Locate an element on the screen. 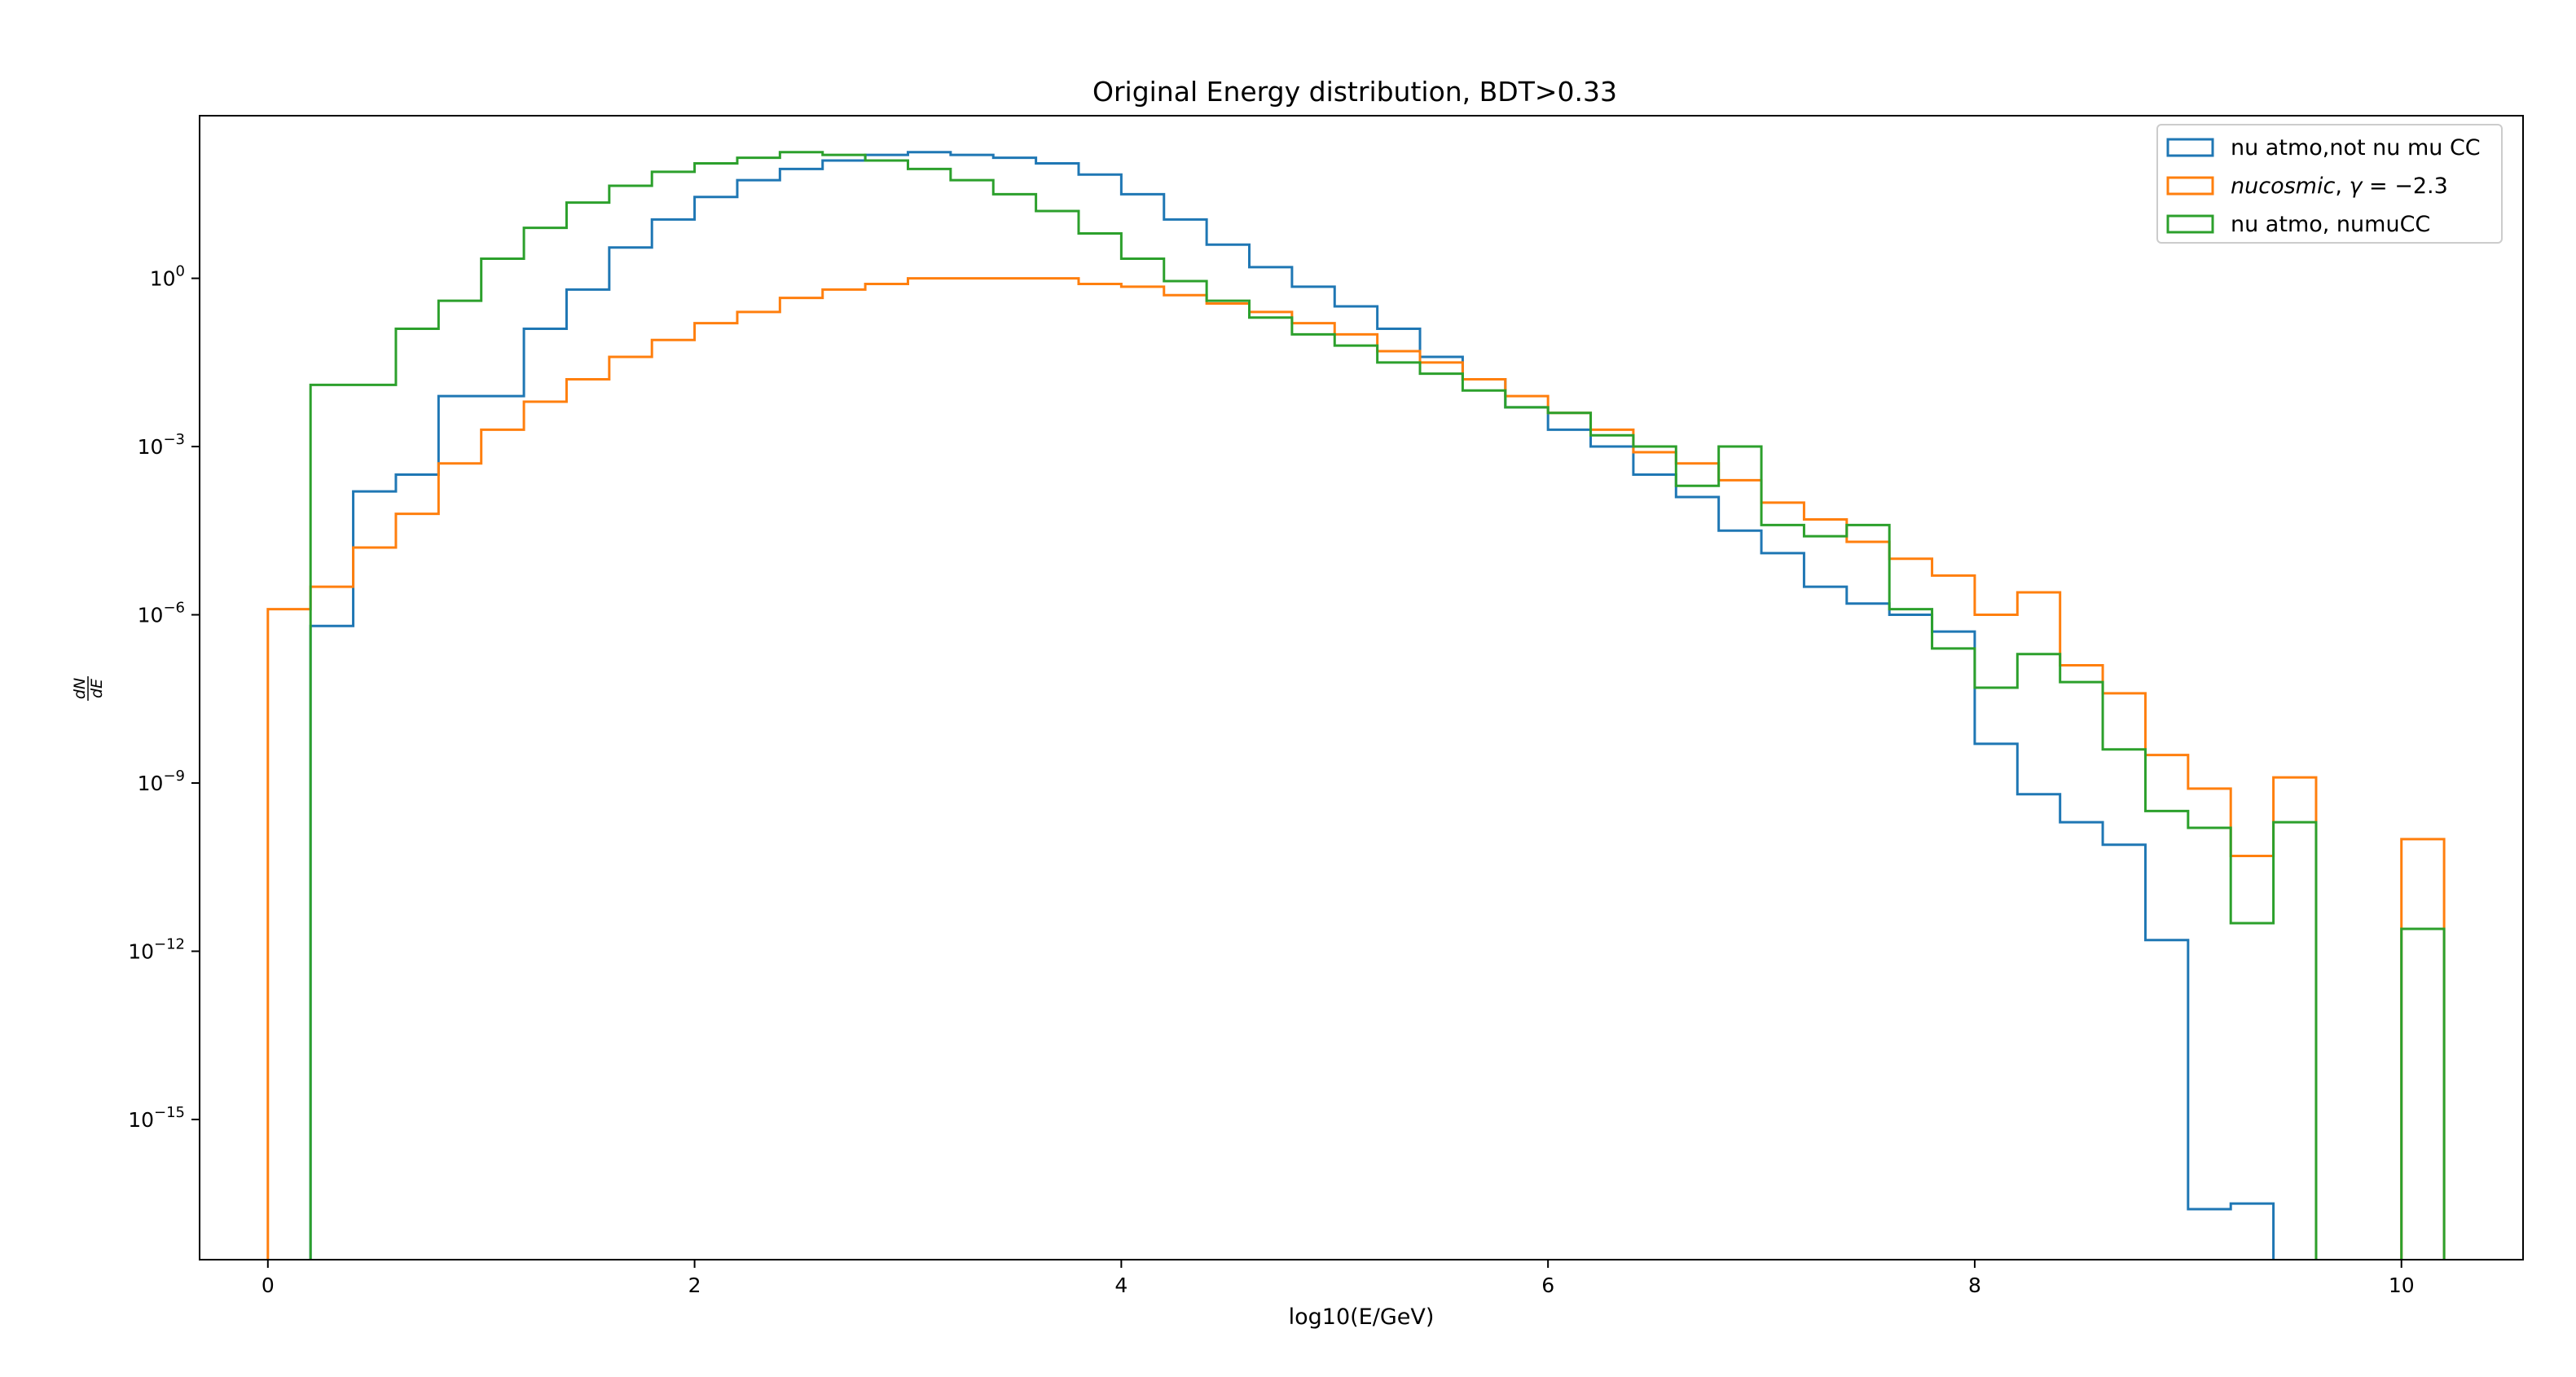 The height and width of the screenshot is (1377, 2576). x-tick-label: 0 is located at coordinates (268, 1286).